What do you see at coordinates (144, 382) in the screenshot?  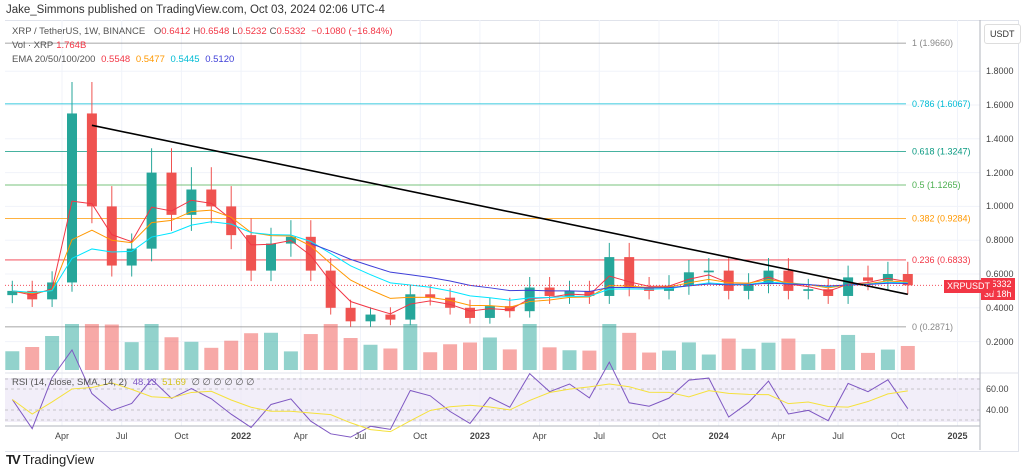 I see `rsi-value: 48.13` at bounding box center [144, 382].